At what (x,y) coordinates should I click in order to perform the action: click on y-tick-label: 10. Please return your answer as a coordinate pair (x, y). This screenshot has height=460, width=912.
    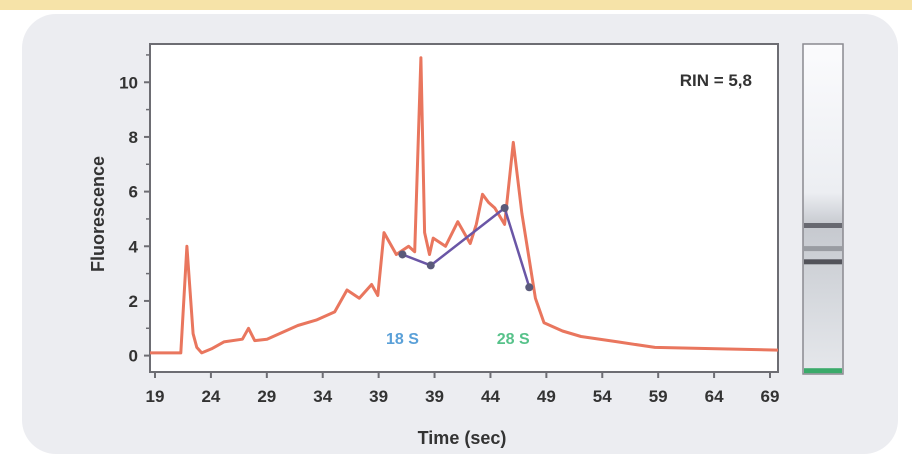
    Looking at the image, I should click on (128, 82).